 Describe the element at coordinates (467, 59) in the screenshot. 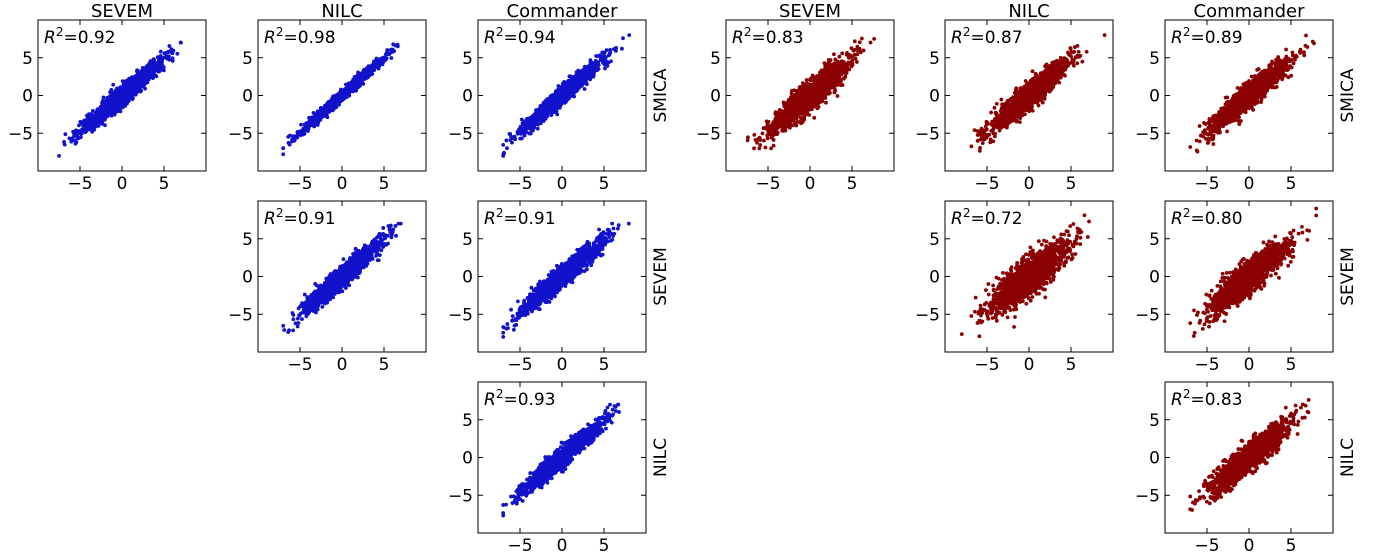

I see `y-tick-label: 5` at that location.